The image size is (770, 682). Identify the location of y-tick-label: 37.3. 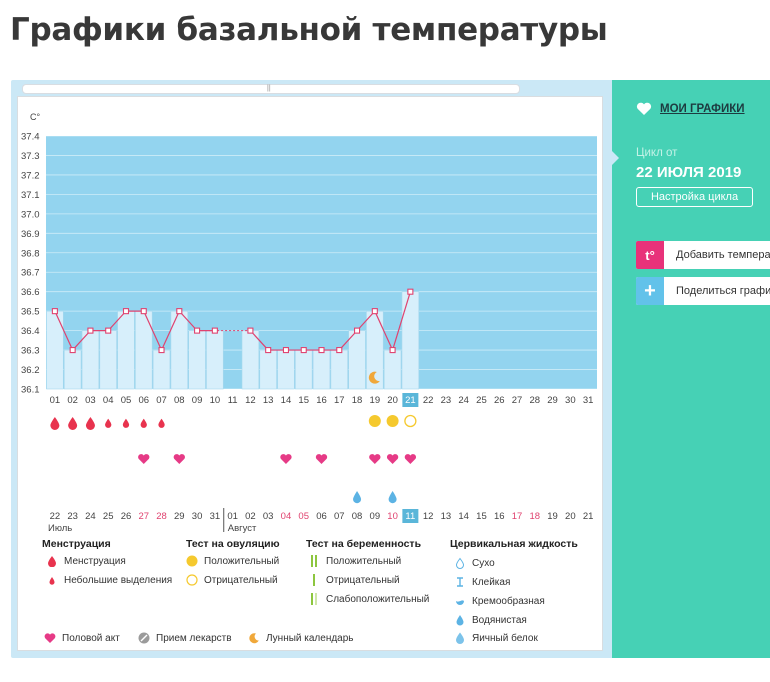
(30, 156).